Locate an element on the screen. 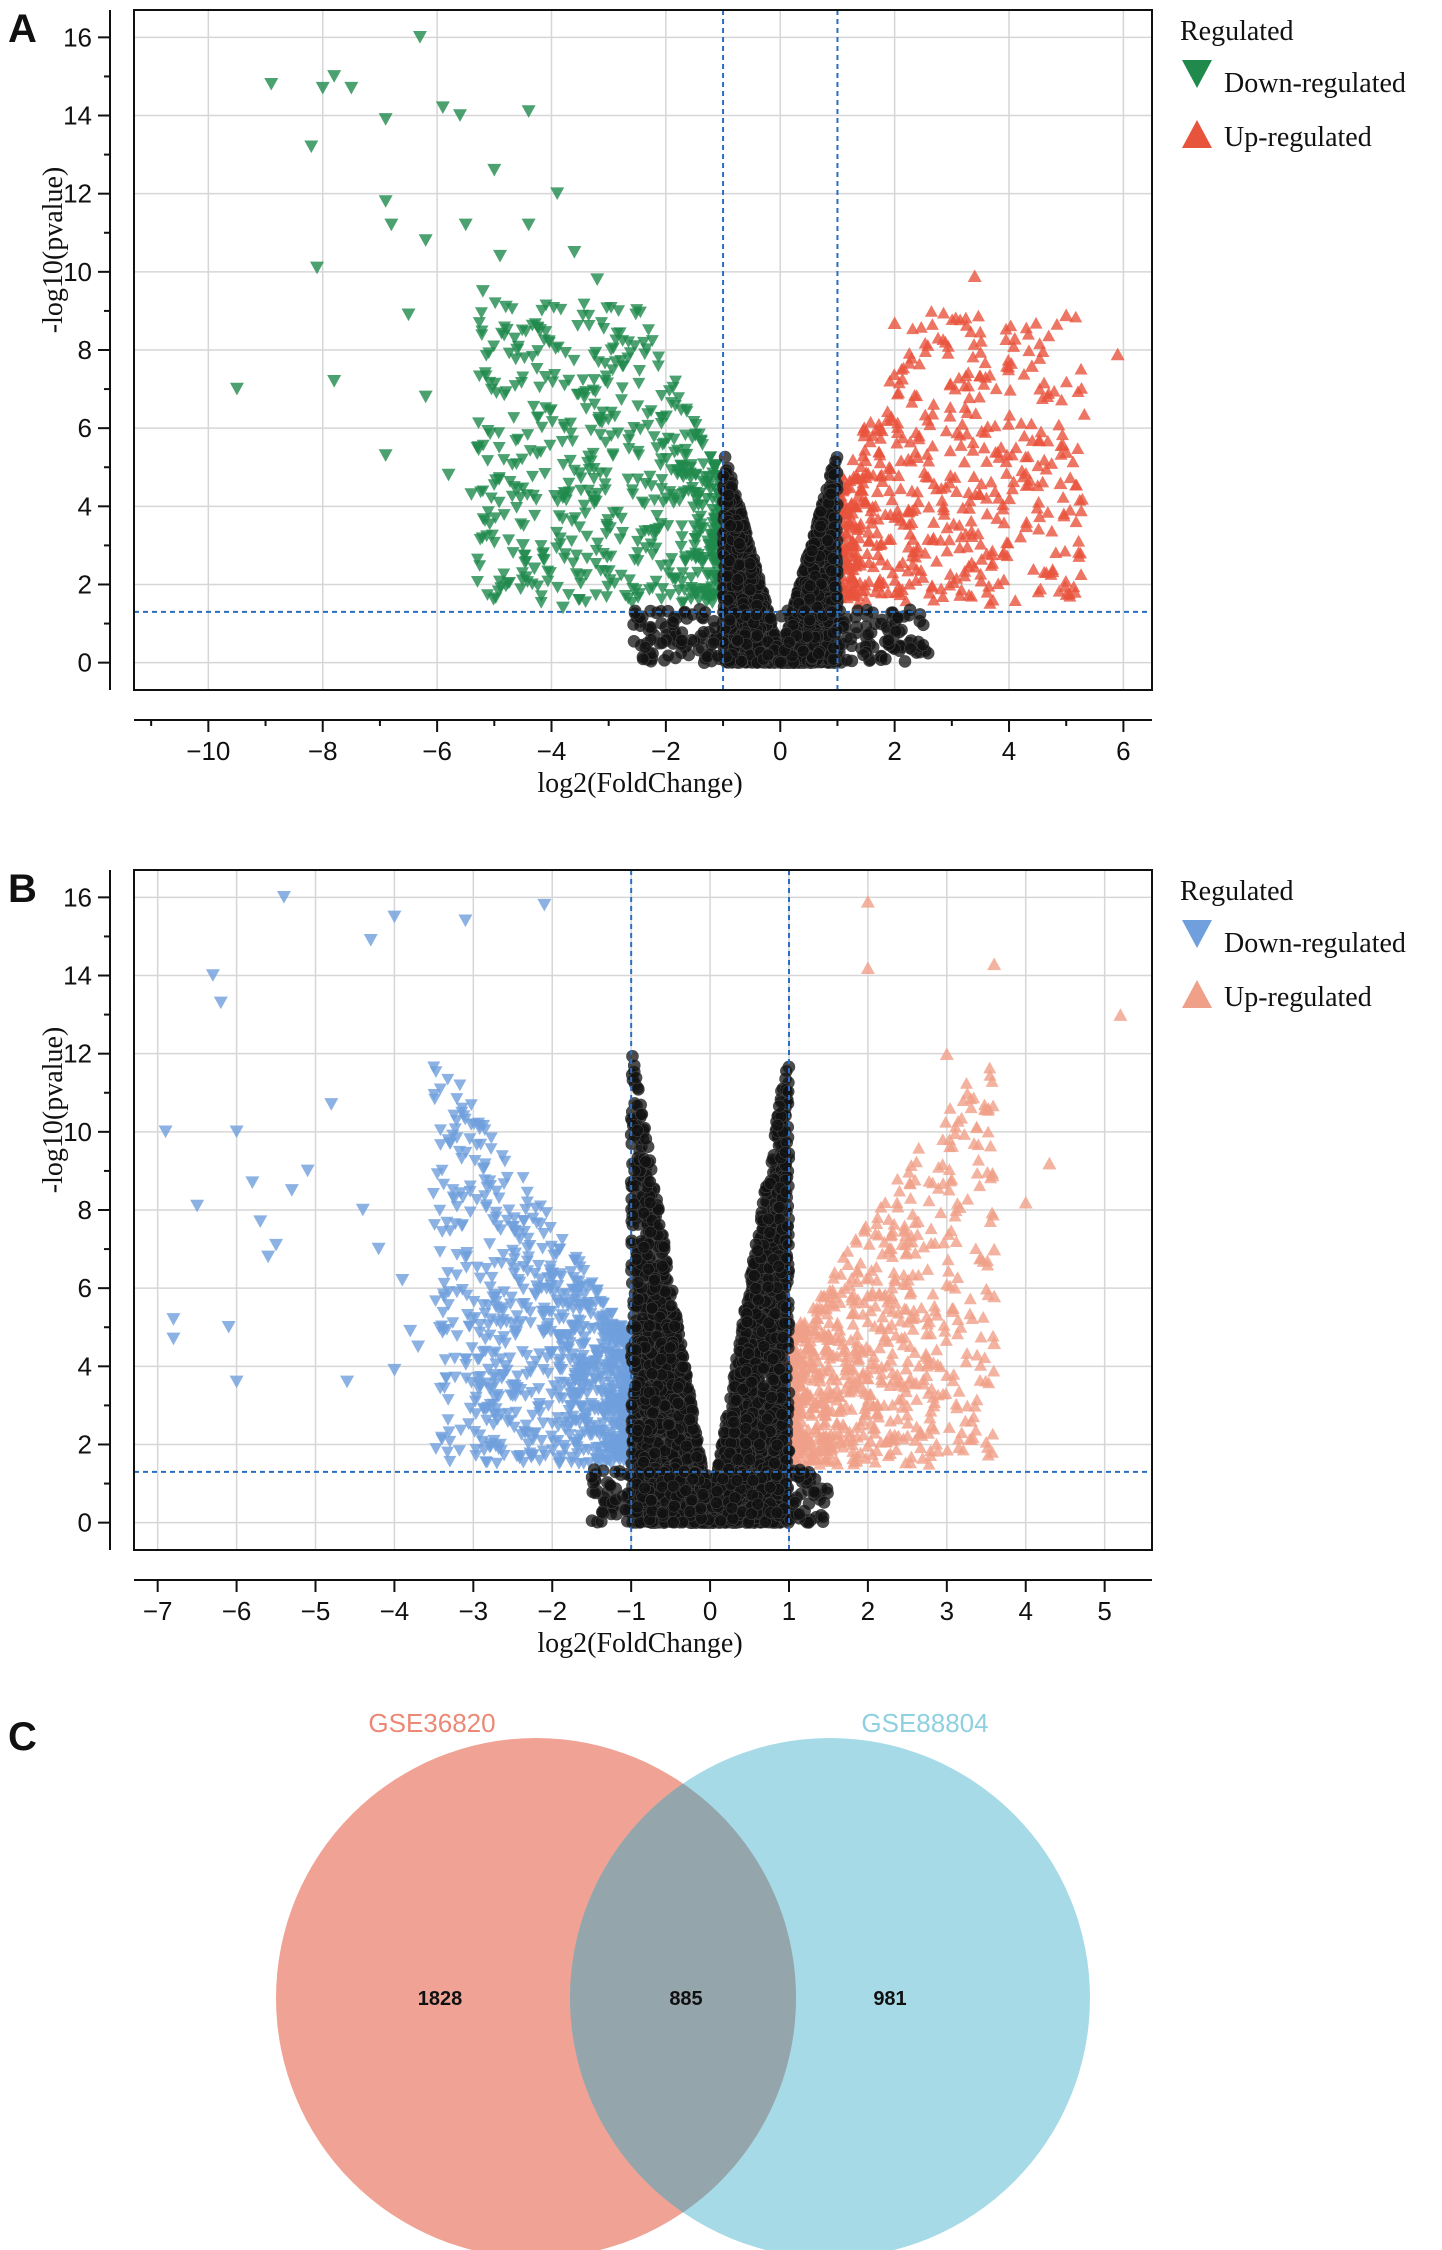  legend-a: Regulated Down-regulated Up-regulated is located at coordinates (1293, 84).